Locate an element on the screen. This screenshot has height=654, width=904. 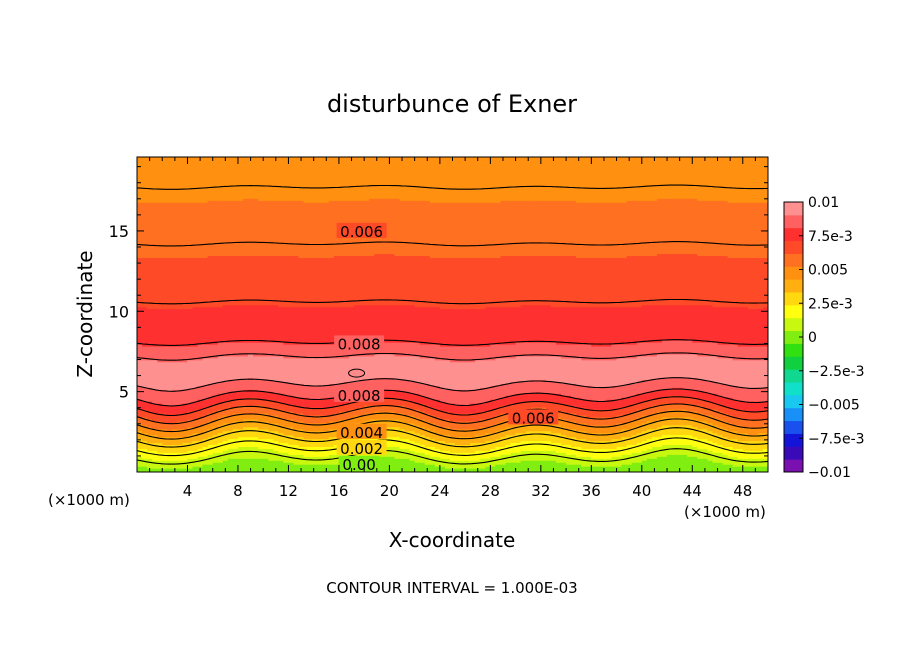
x-tick-label: 48 is located at coordinates (742, 491).